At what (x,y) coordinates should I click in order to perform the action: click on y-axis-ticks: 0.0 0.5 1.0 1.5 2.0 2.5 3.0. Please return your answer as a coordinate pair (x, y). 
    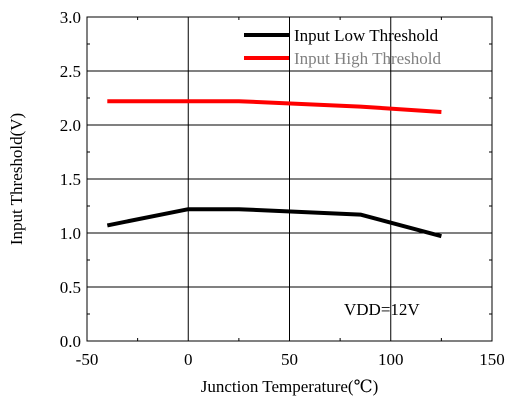
    Looking at the image, I should click on (70, 179).